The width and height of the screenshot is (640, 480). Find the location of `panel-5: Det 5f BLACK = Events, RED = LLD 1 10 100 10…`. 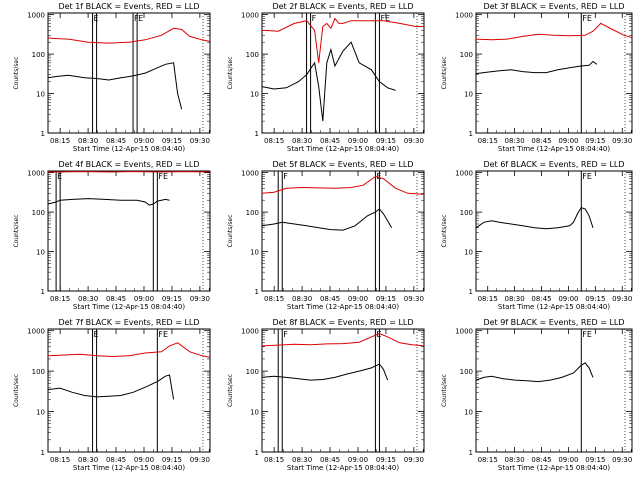

panel-5: Det 5f BLACK = Events, RED = LLD 1 10 100 10… is located at coordinates (326, 235).